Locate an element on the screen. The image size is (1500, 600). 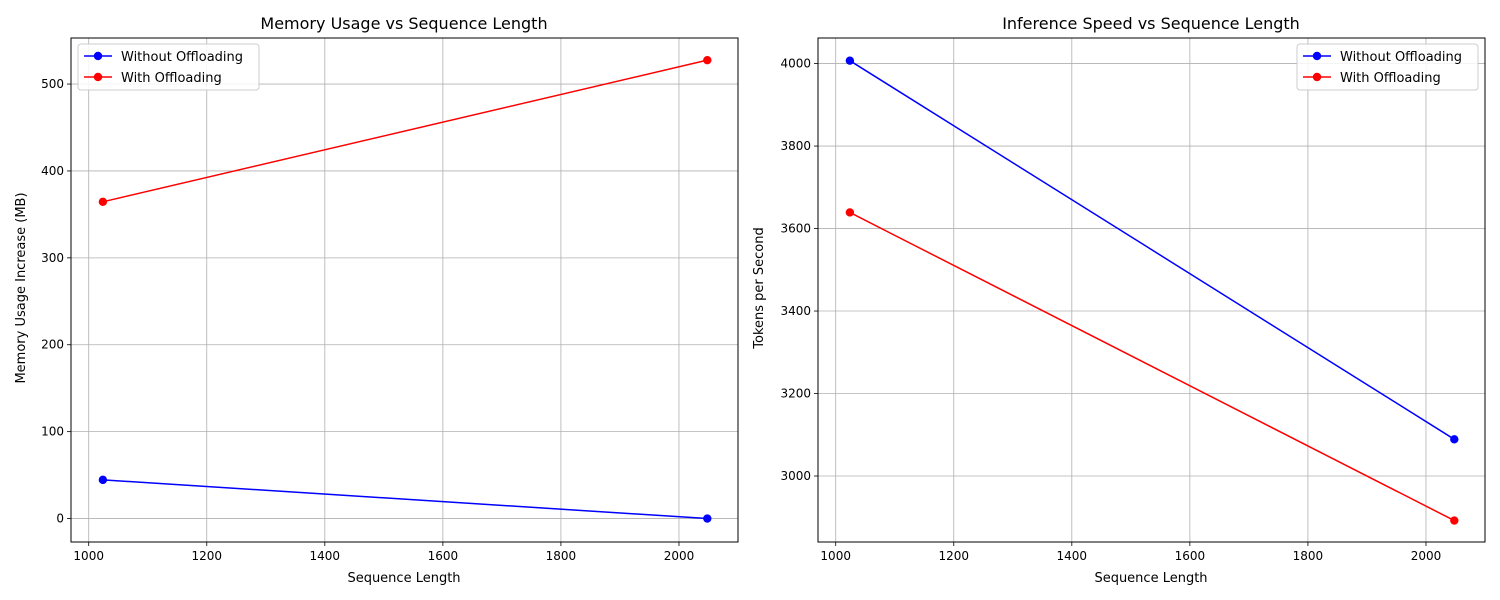
y-tick-label: 3200 is located at coordinates (795, 394).